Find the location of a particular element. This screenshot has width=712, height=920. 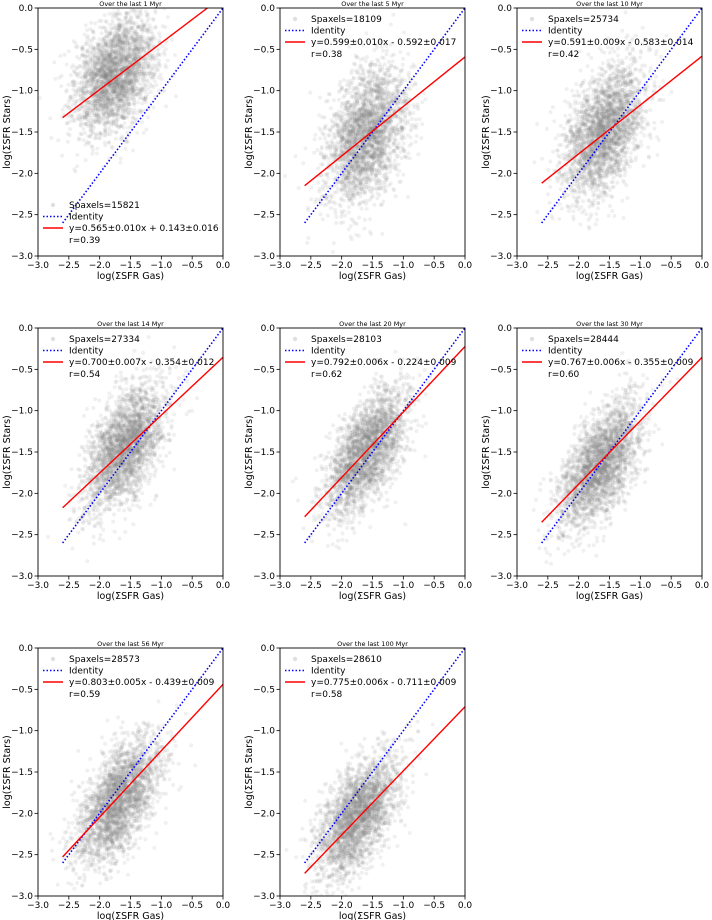

y-tick-label: −2.5 is located at coordinates (22, 216).